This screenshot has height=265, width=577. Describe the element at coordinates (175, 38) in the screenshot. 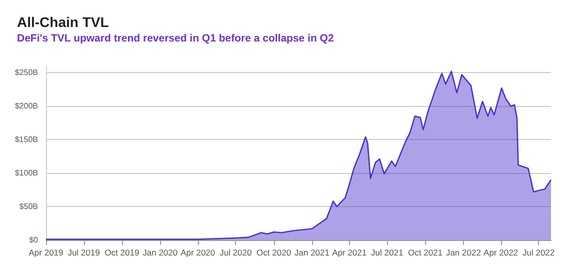

I see `chart-subtitle: DeFi's TVL upward trend reversed in Q1 before a collapse in Q2` at that location.